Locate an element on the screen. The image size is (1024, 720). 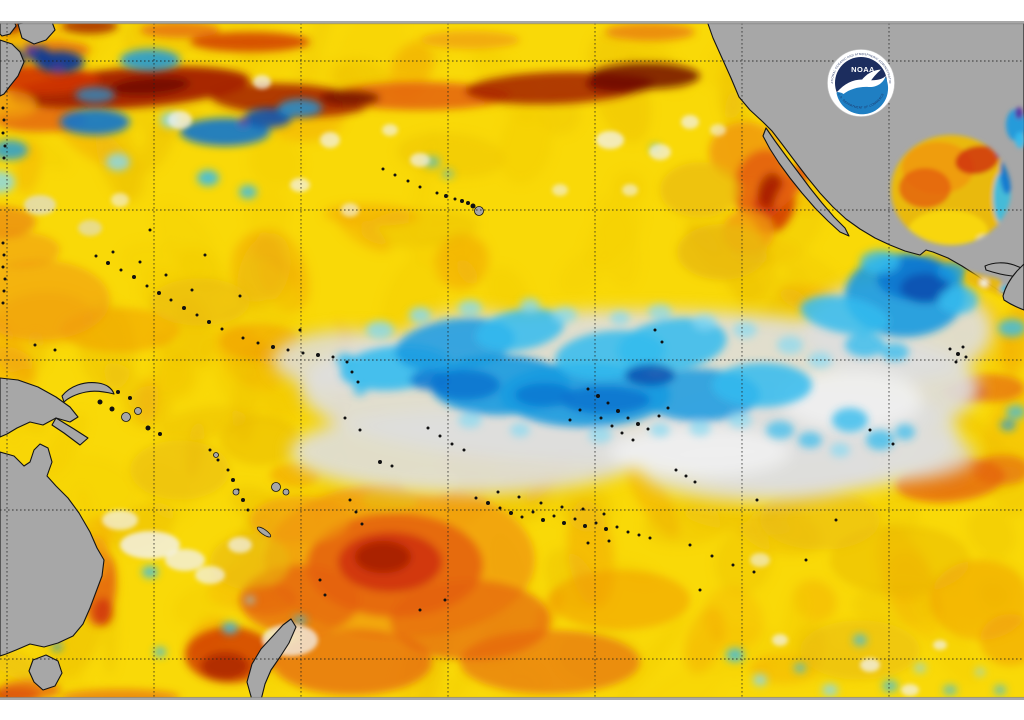
landmass-tasmania is located at coordinates (45, 672).